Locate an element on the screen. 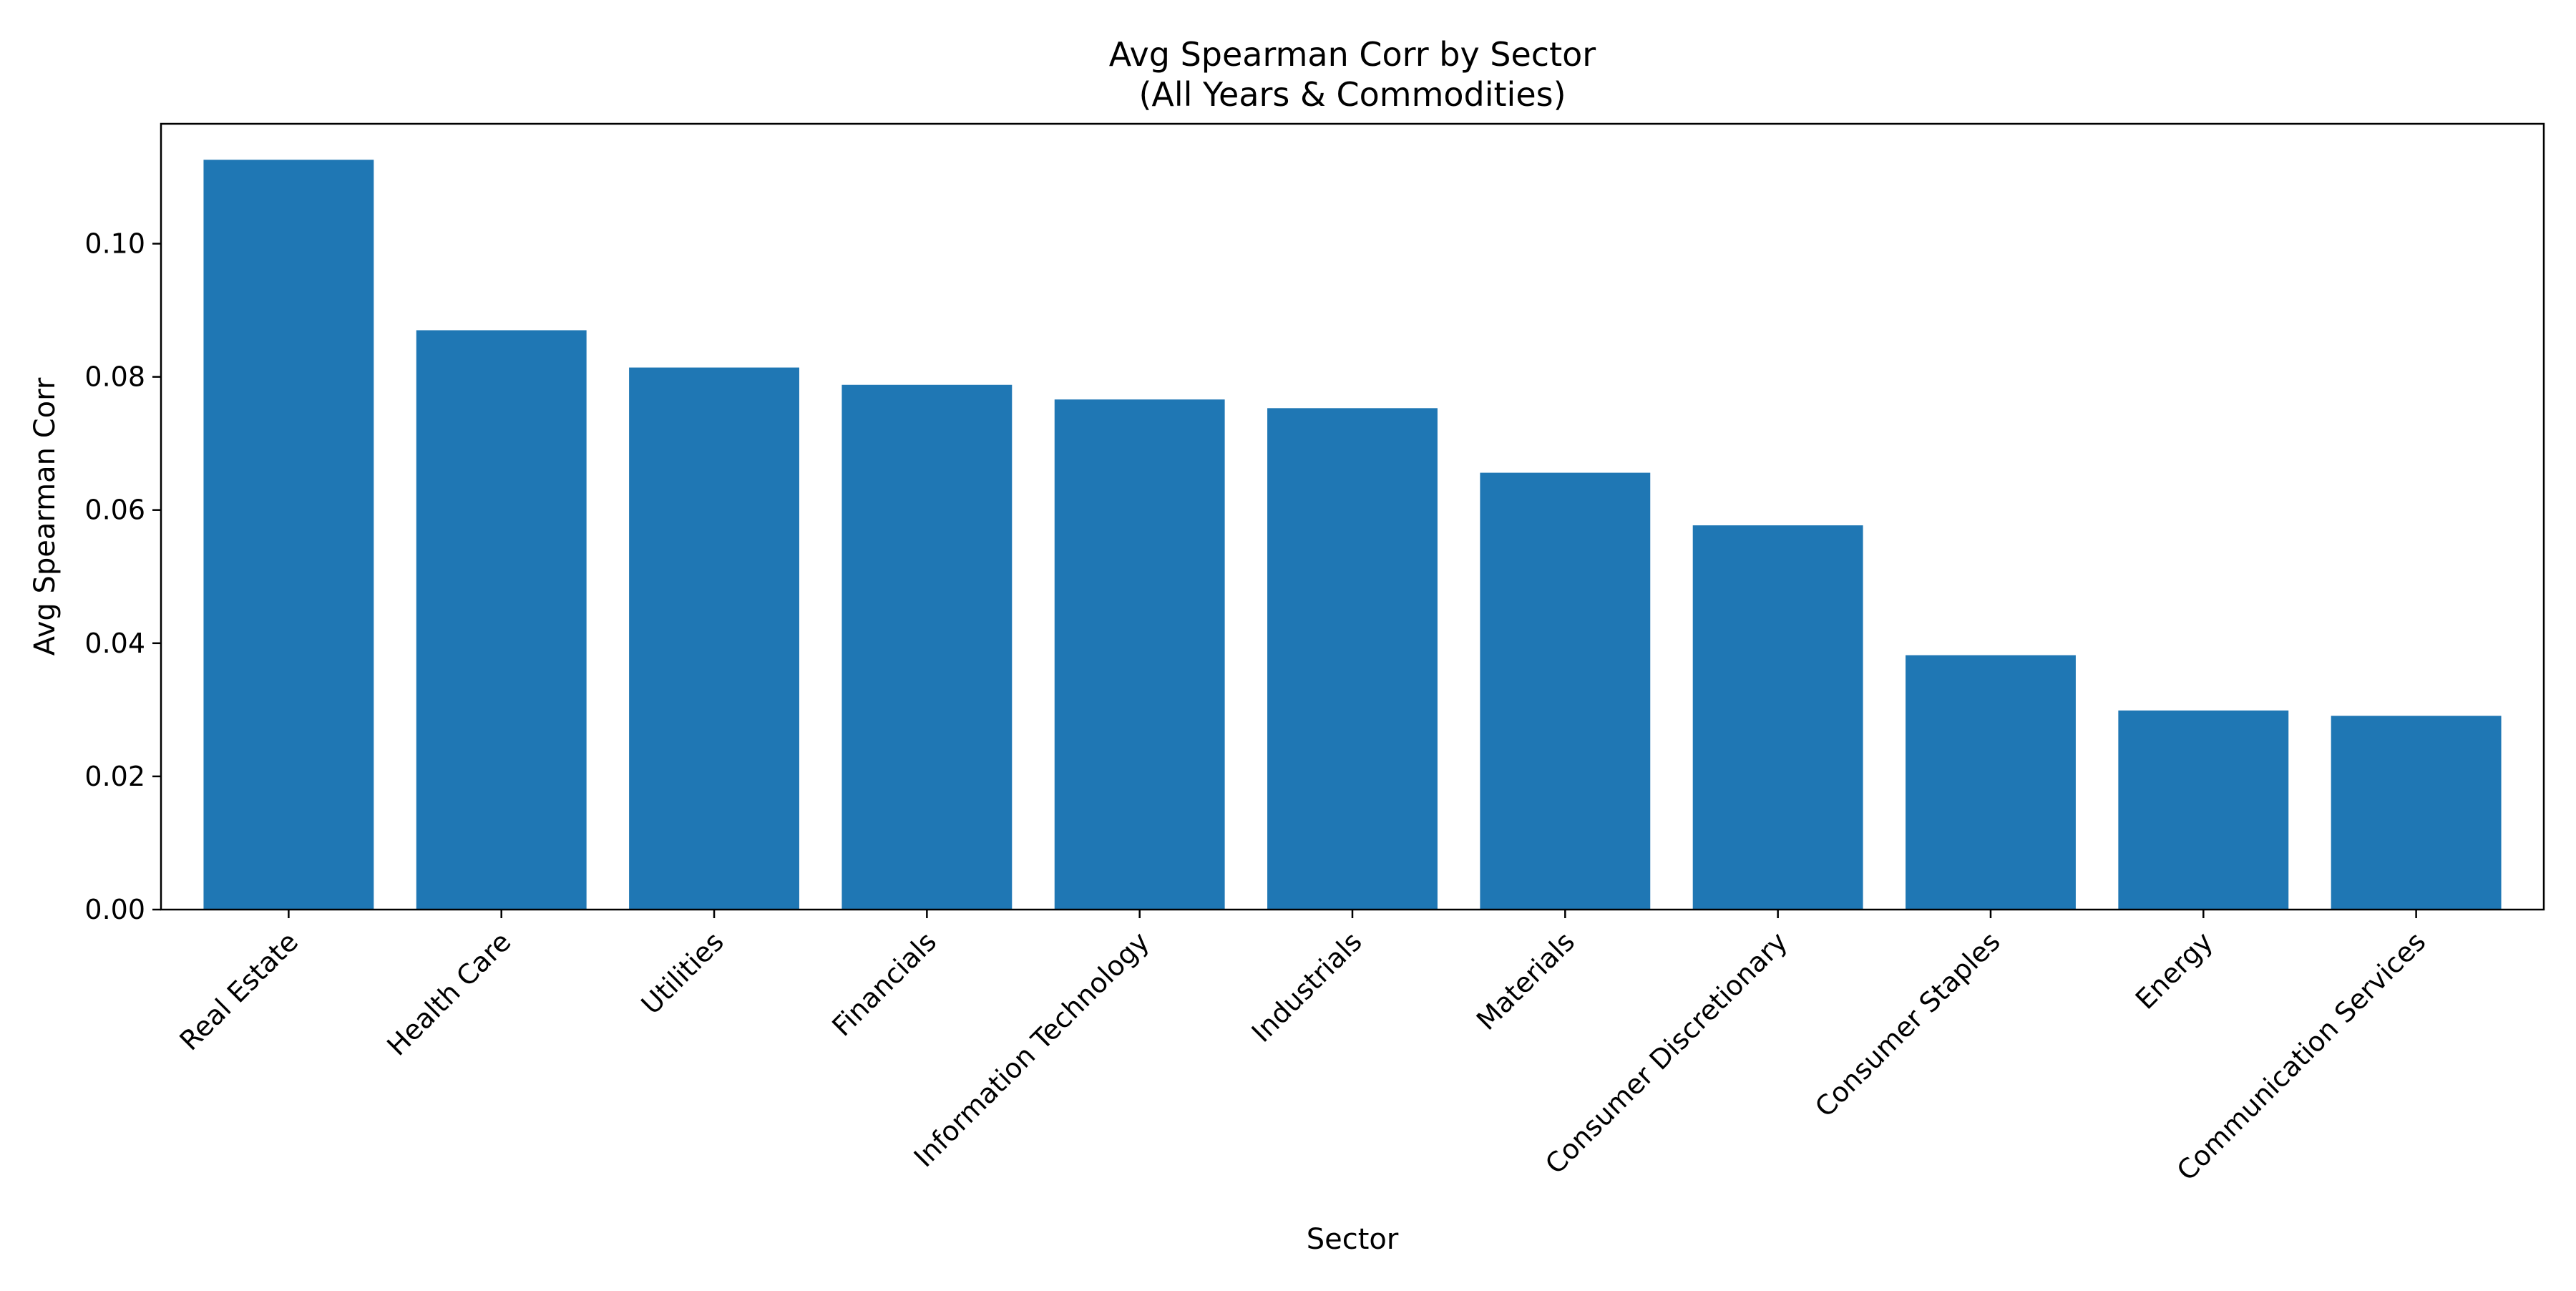 Image resolution: width=2576 pixels, height=1291 pixels. y-tick-label: 0.04 is located at coordinates (114, 643).